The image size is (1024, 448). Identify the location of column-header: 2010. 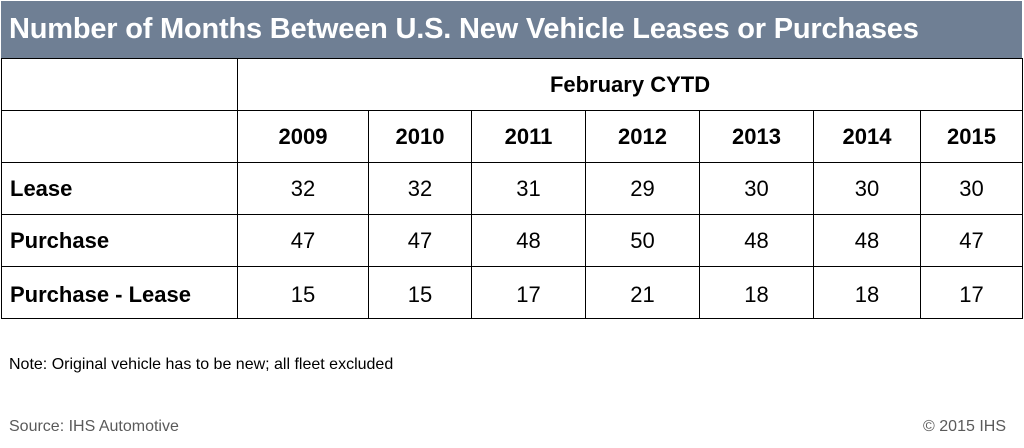
(420, 136).